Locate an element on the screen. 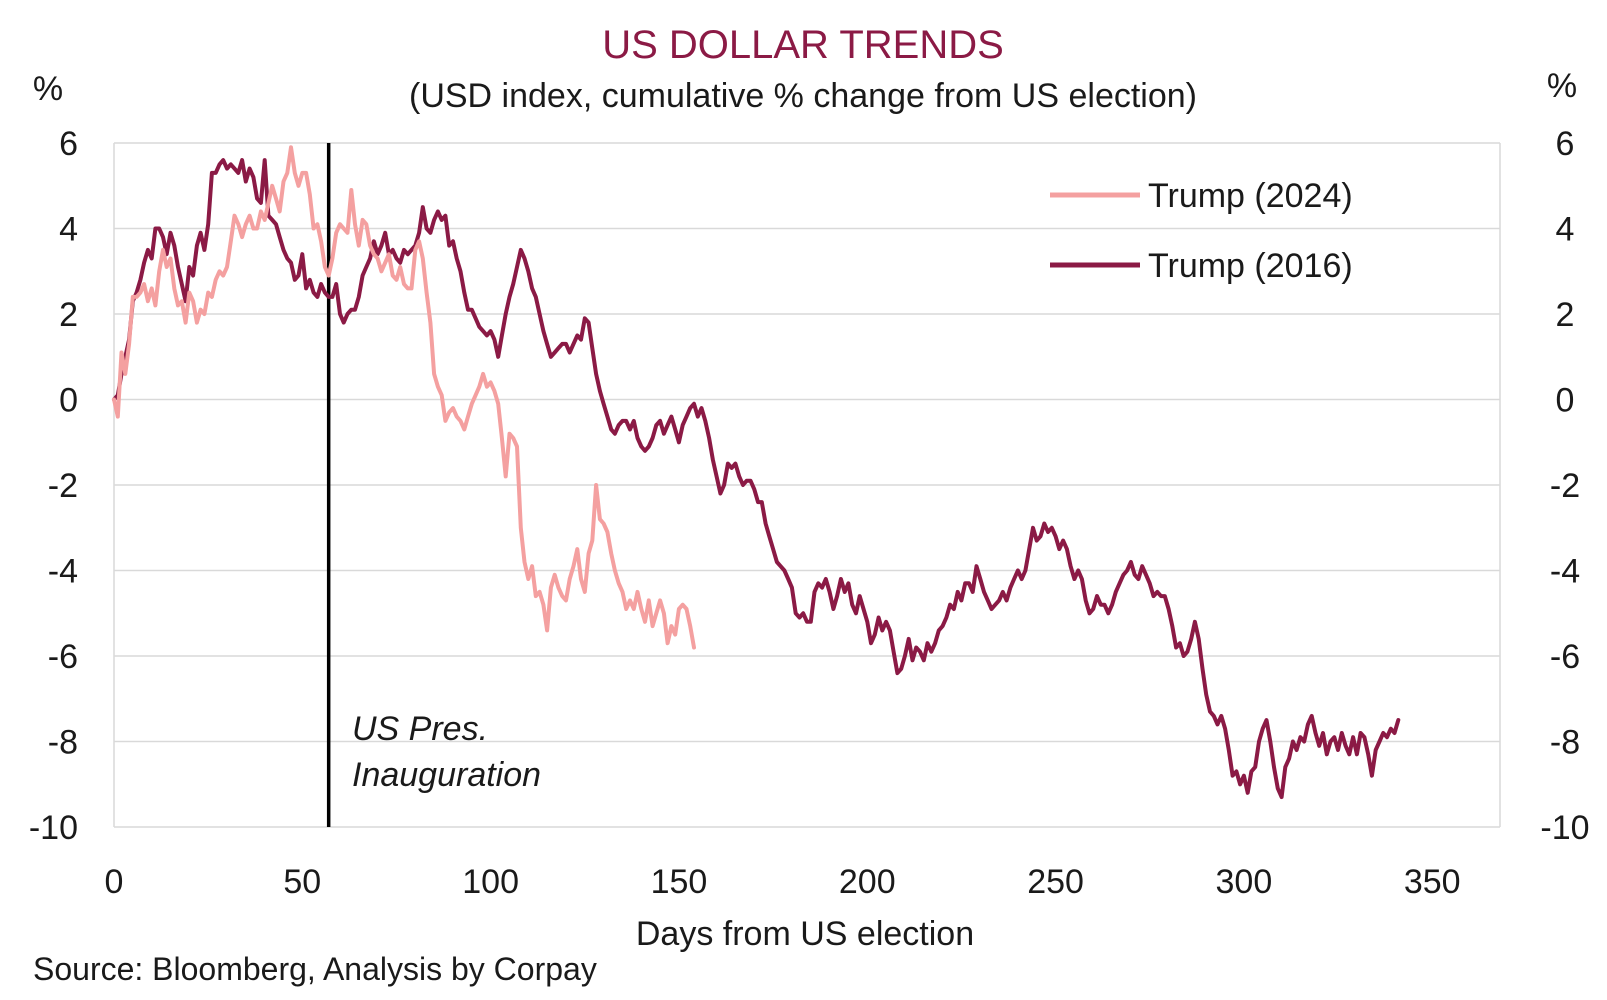  source-note: Source: Bloomberg, Analysis by Corpay is located at coordinates (315, 969).